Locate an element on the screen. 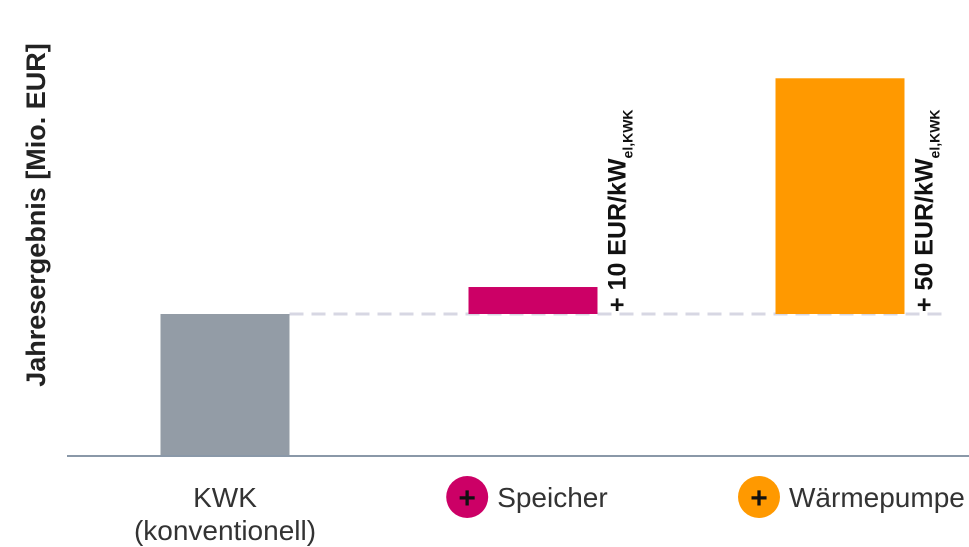 The height and width of the screenshot is (547, 969). category-labels: KWK(konventionell) + Speicher + Wärmepumpe is located at coordinates (549, 511).